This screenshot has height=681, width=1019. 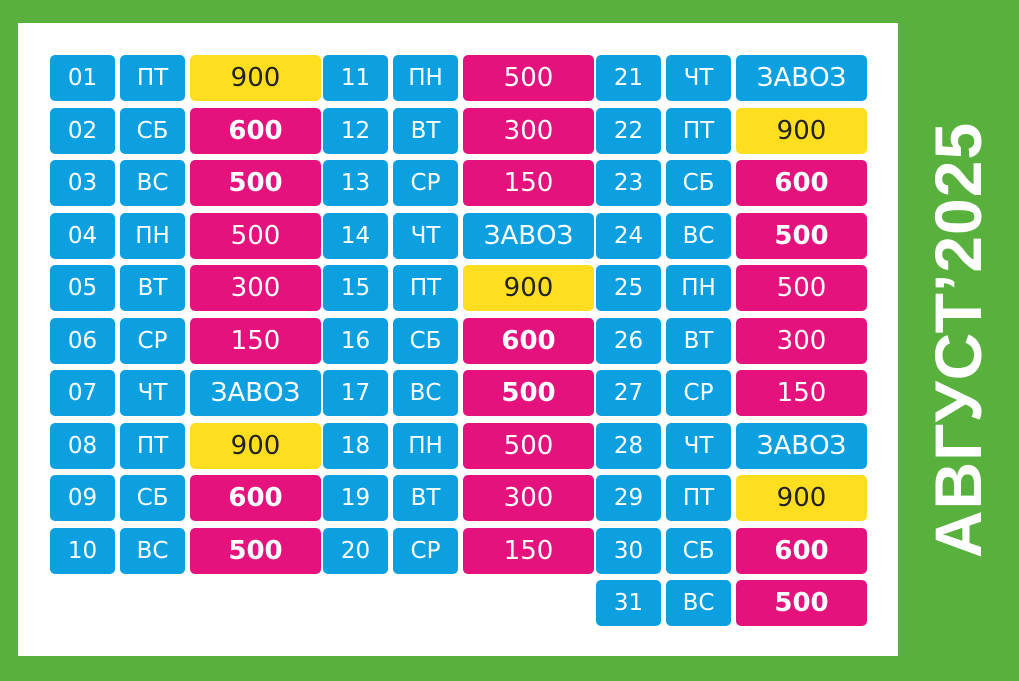 What do you see at coordinates (628, 130) in the screenshot?
I see `date-cell: 22` at bounding box center [628, 130].